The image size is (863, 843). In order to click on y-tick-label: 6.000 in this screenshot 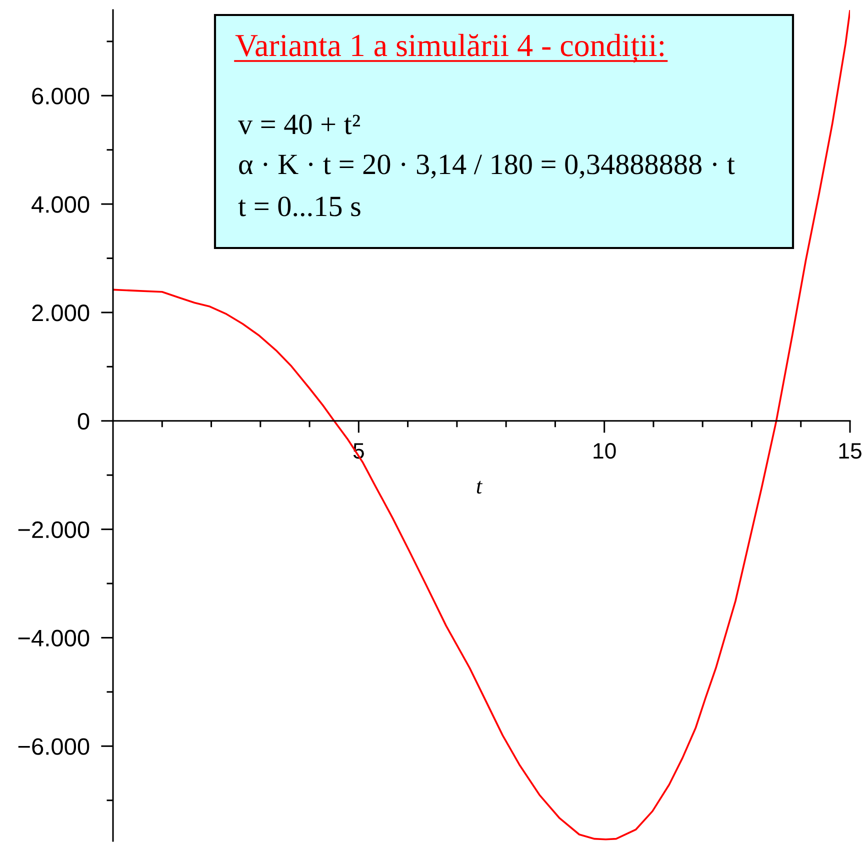, I will do `click(61, 96)`.